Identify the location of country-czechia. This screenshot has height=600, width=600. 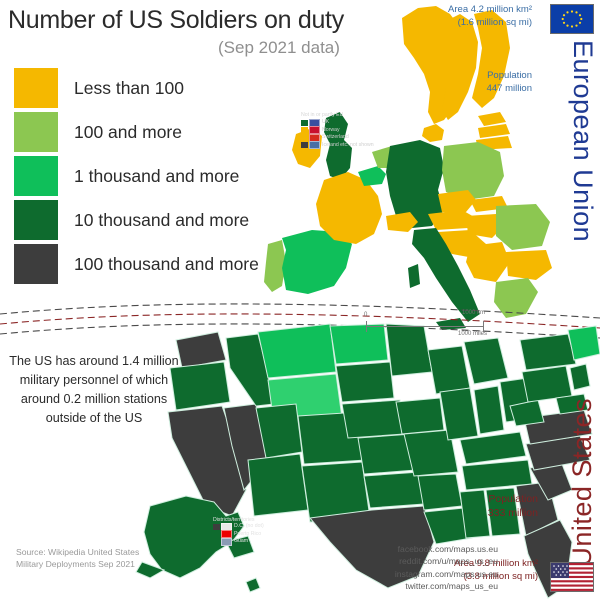
(457, 201).